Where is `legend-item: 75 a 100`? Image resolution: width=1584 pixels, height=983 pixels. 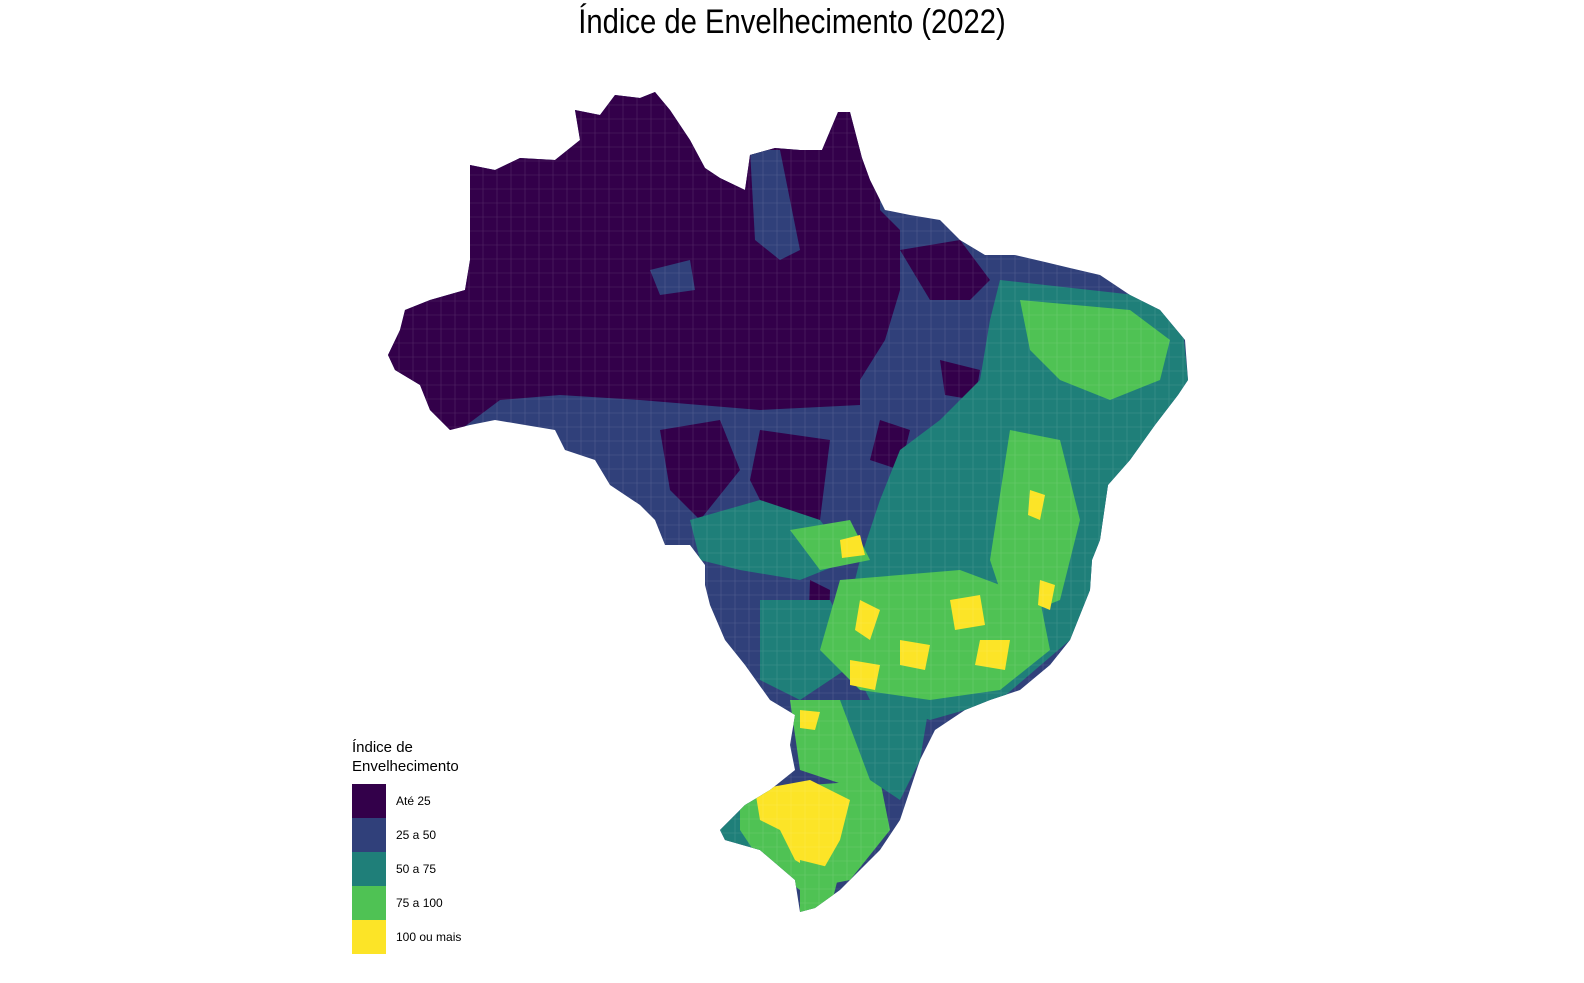
legend-item: 75 a 100 is located at coordinates (442, 903).